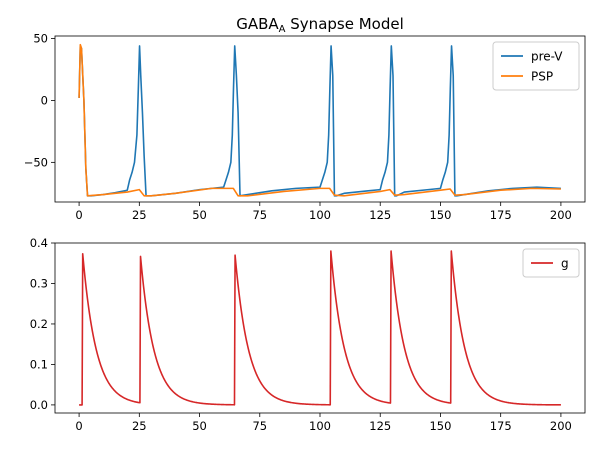 The image size is (600, 450). What do you see at coordinates (40, 38) in the screenshot?
I see `y-tick-label: 50` at bounding box center [40, 38].